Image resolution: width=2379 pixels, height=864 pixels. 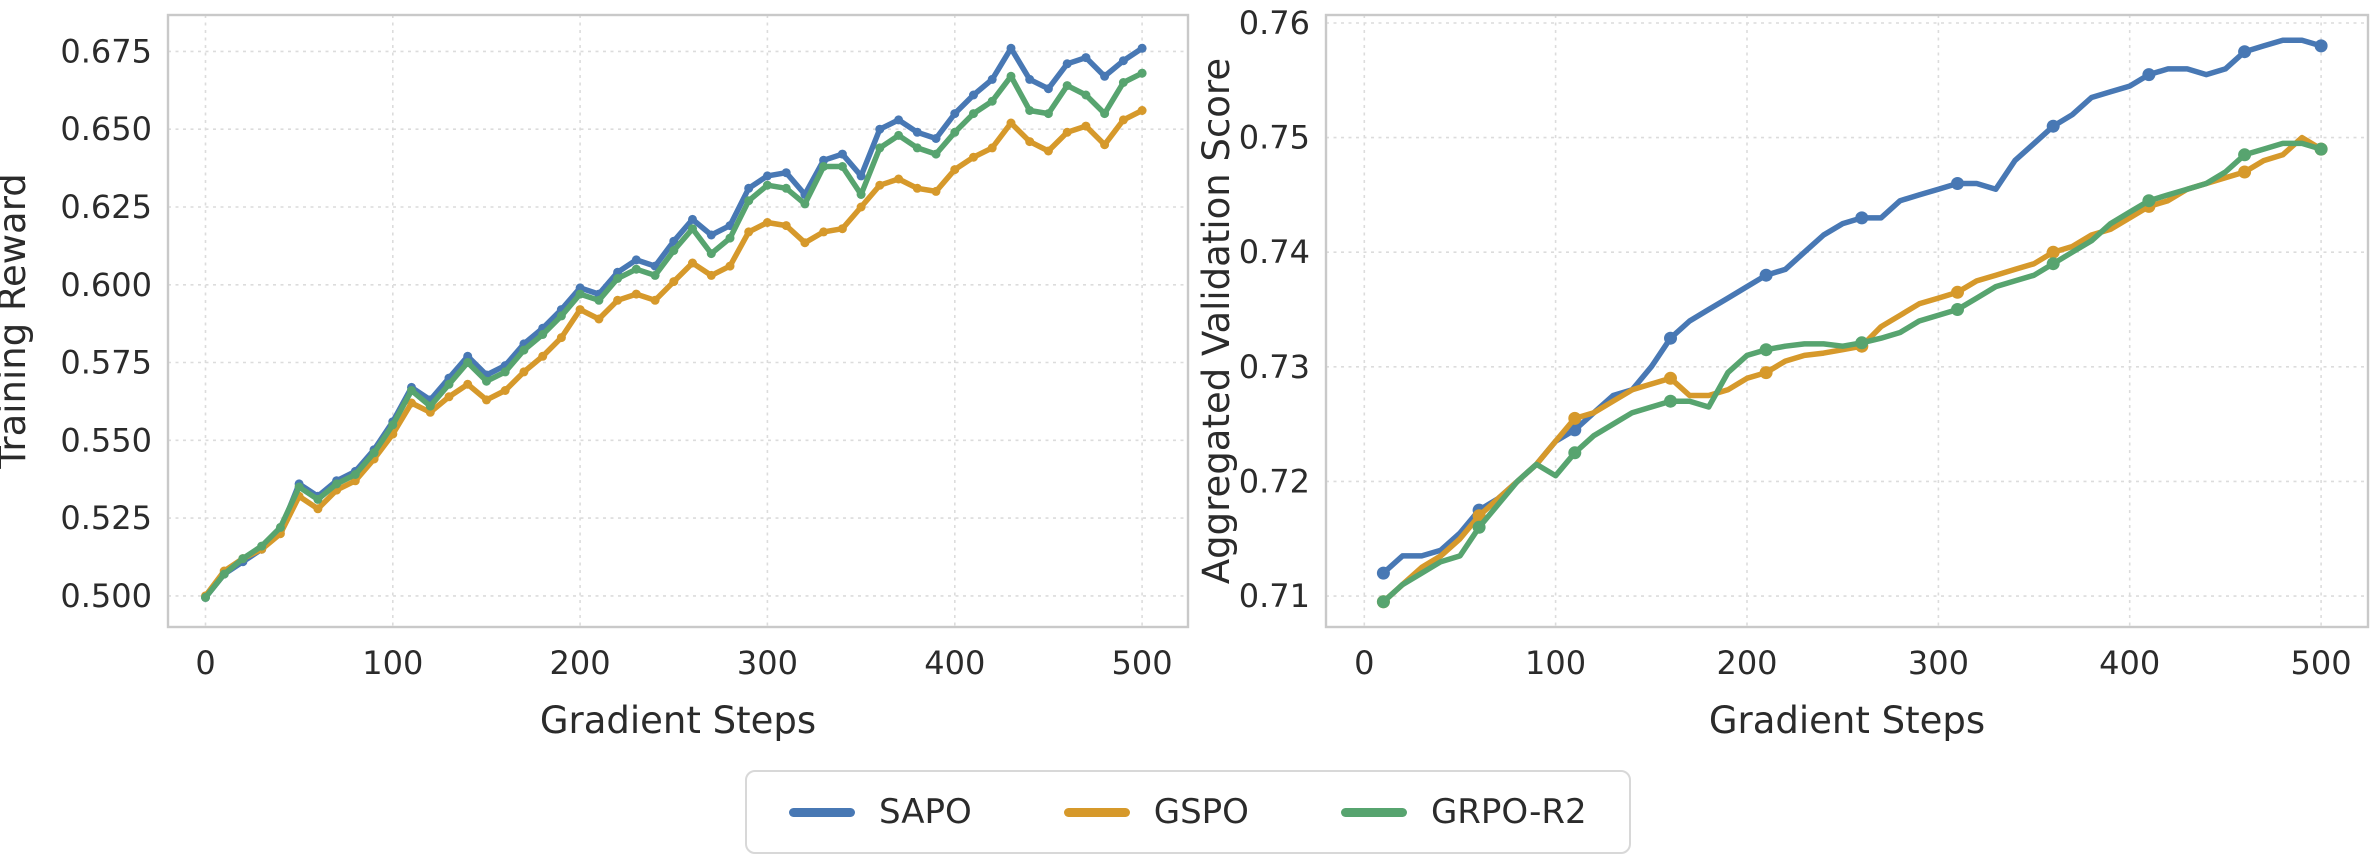 What do you see at coordinates (106, 596) in the screenshot?
I see `y-tick-label: 0.500` at bounding box center [106, 596].